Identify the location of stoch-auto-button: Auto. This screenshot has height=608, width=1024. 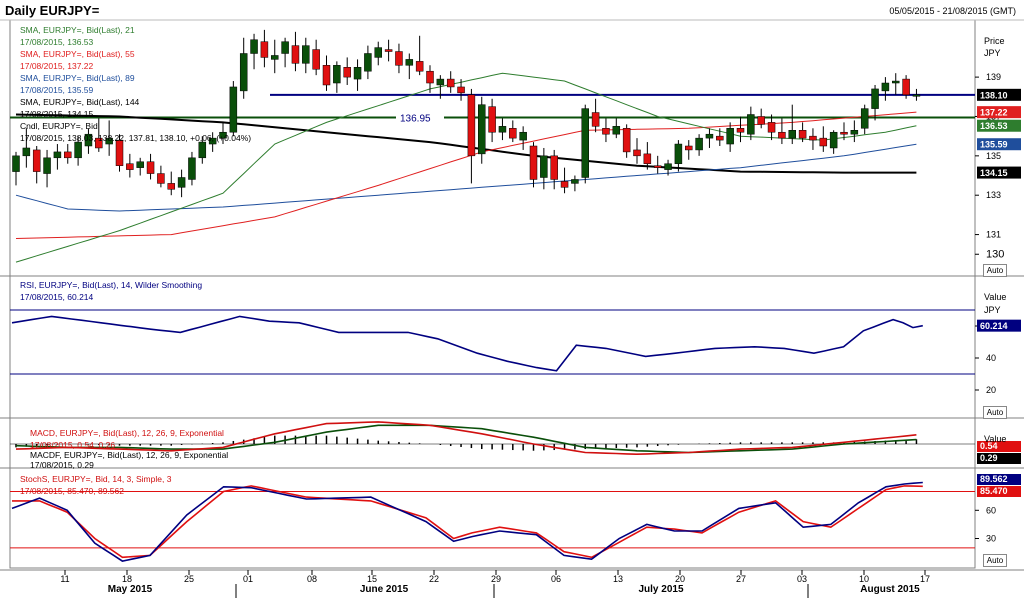
(995, 560).